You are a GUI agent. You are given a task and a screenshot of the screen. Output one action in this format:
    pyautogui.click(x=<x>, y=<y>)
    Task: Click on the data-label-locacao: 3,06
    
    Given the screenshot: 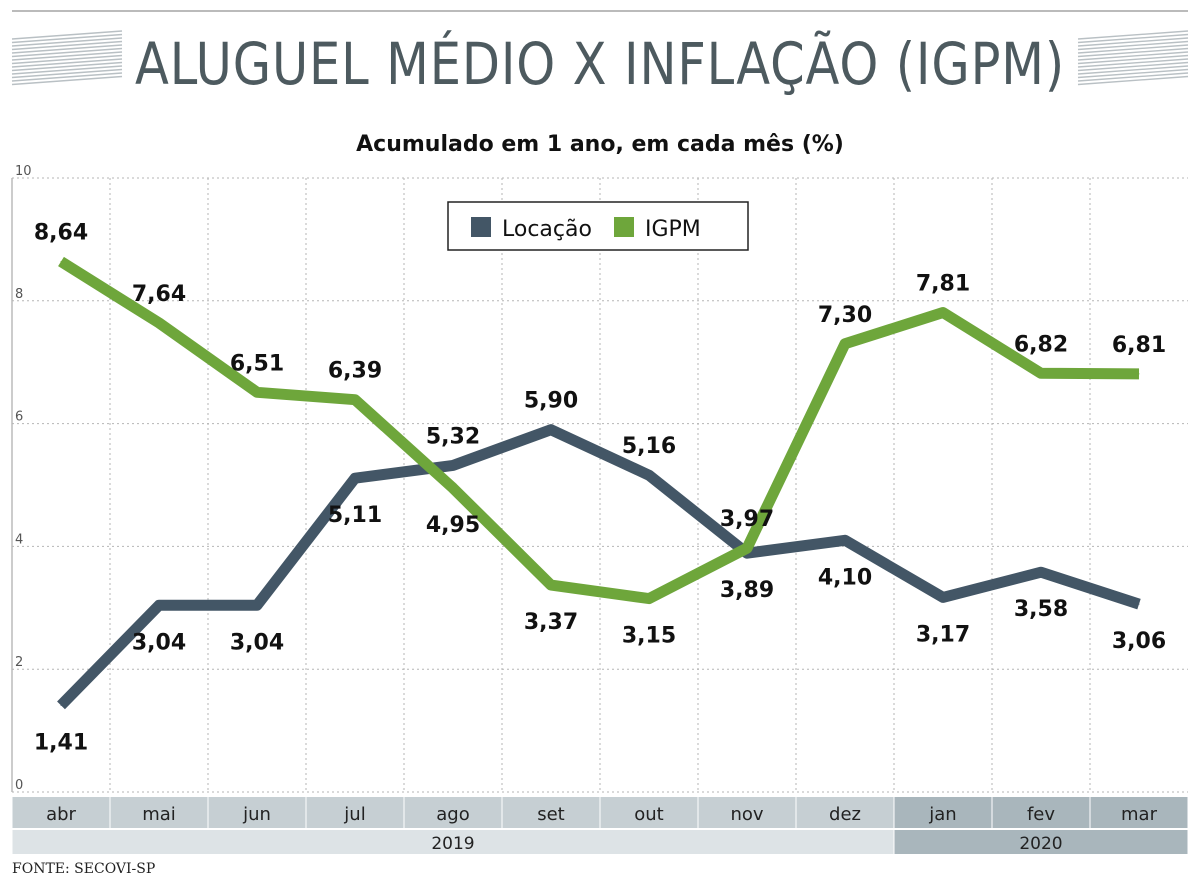 What is the action you would take?
    pyautogui.click(x=1139, y=641)
    